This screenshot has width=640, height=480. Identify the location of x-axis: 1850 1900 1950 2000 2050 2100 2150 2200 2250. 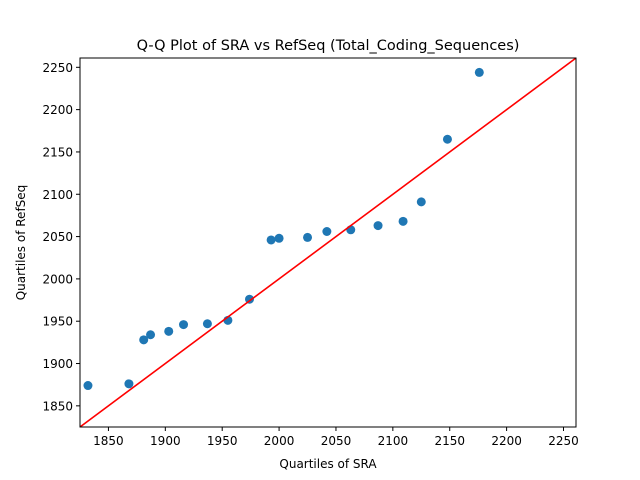
(336, 437).